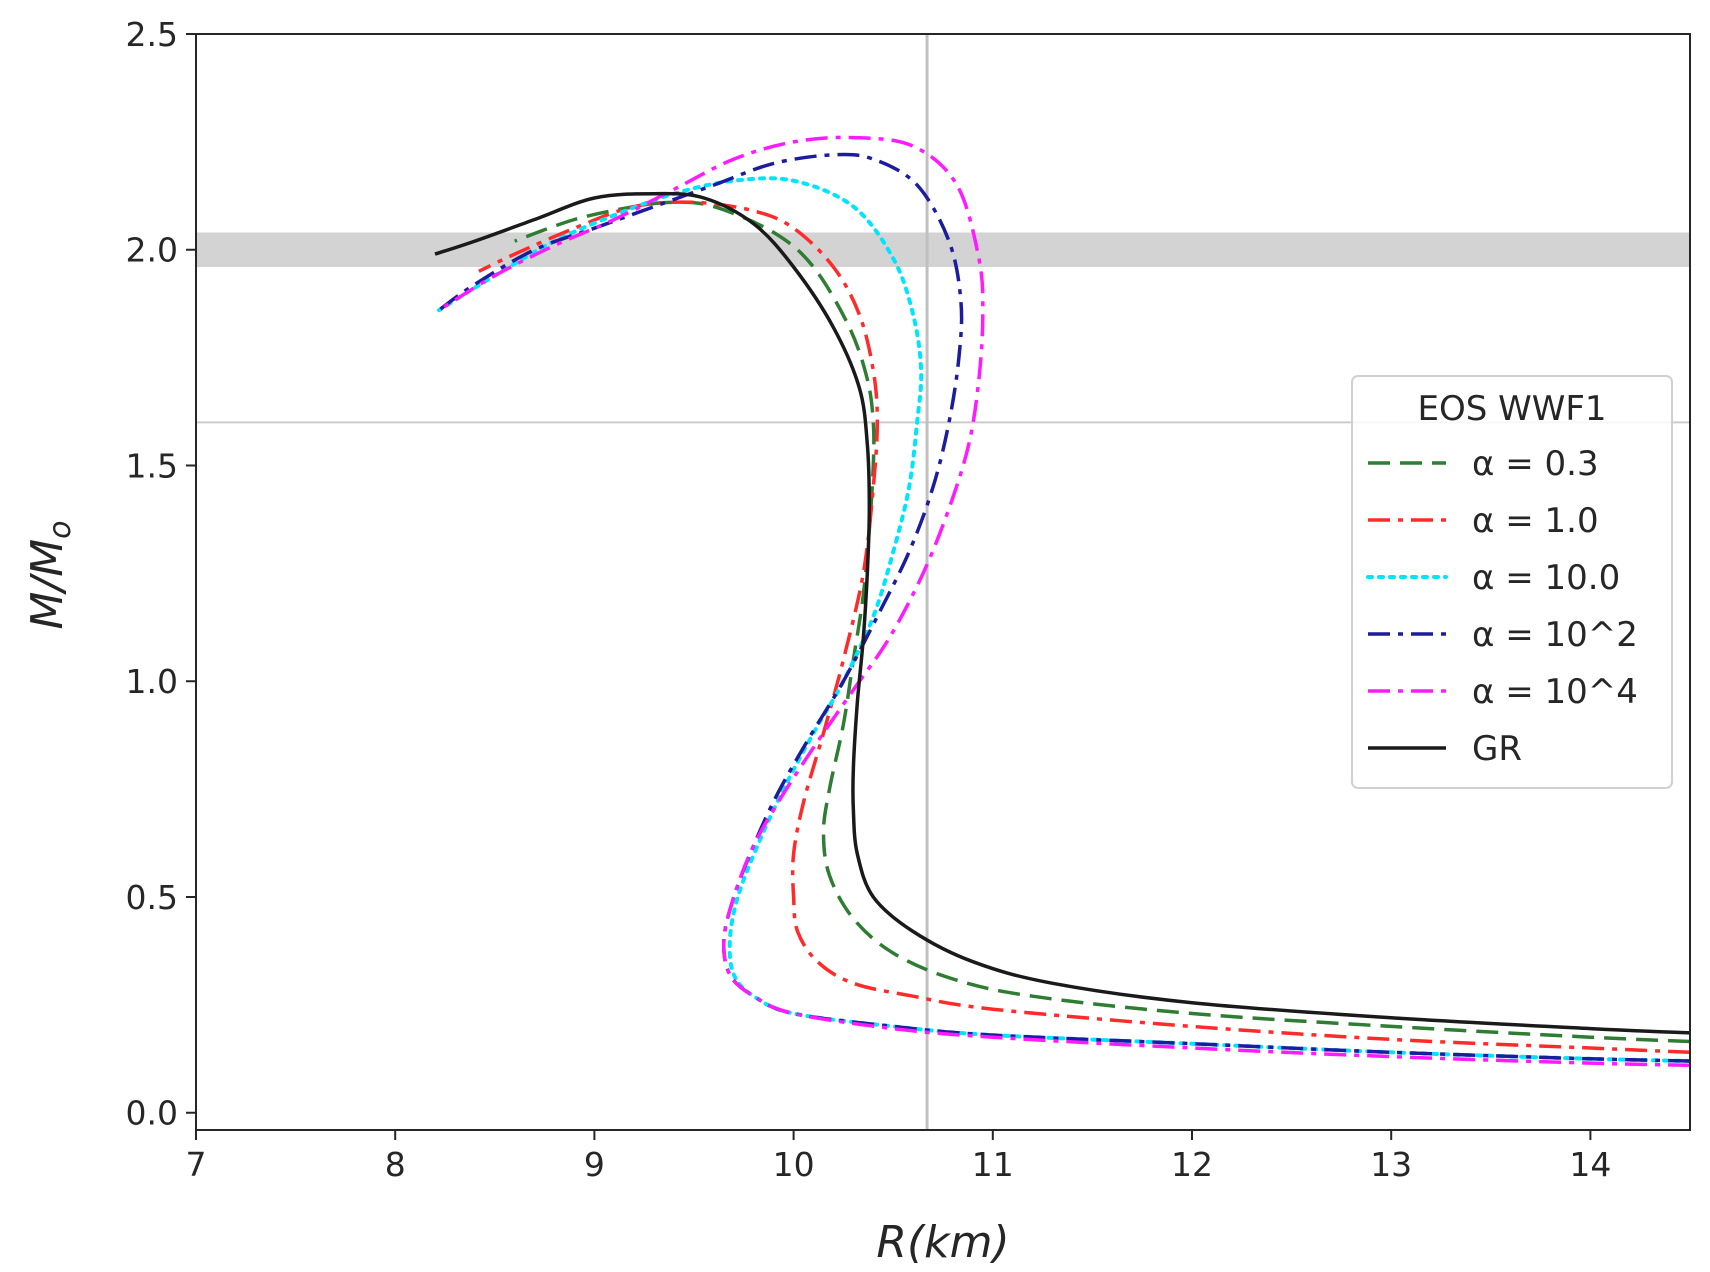 The width and height of the screenshot is (1710, 1272). I want to click on legend-box, so click(1512, 582).